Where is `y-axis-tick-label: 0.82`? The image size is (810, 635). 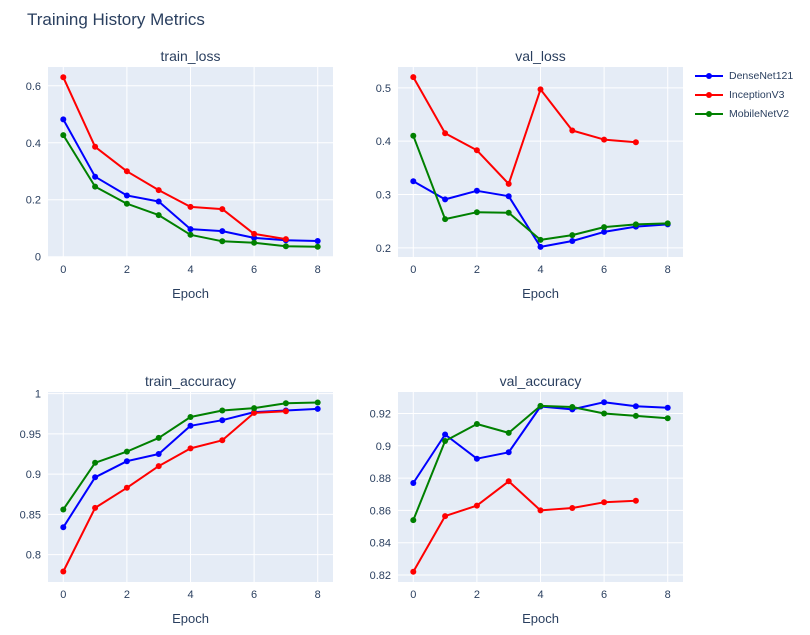
y-axis-tick-label: 0.82 is located at coordinates (380, 576).